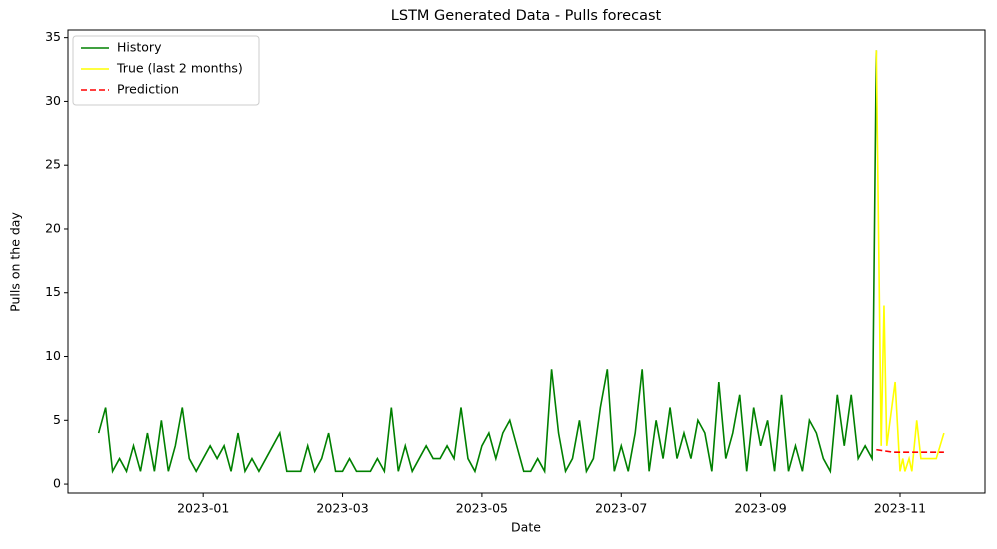 This screenshot has width=997, height=549. What do you see at coordinates (139, 47) in the screenshot?
I see `legend-label: History` at bounding box center [139, 47].